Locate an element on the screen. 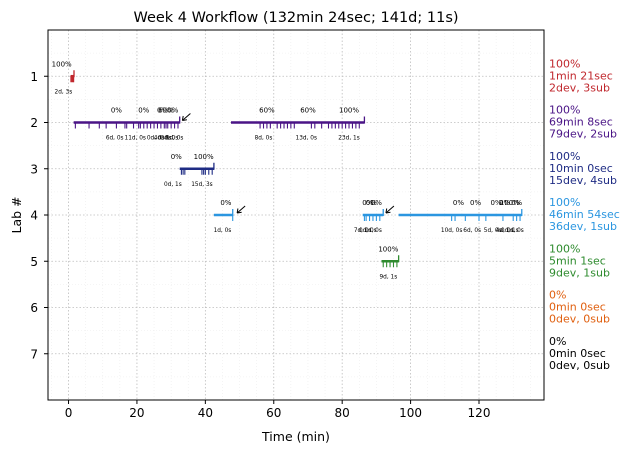 This screenshot has width=630, height=453. summary-line: 15dev, 4sub is located at coordinates (583, 180).